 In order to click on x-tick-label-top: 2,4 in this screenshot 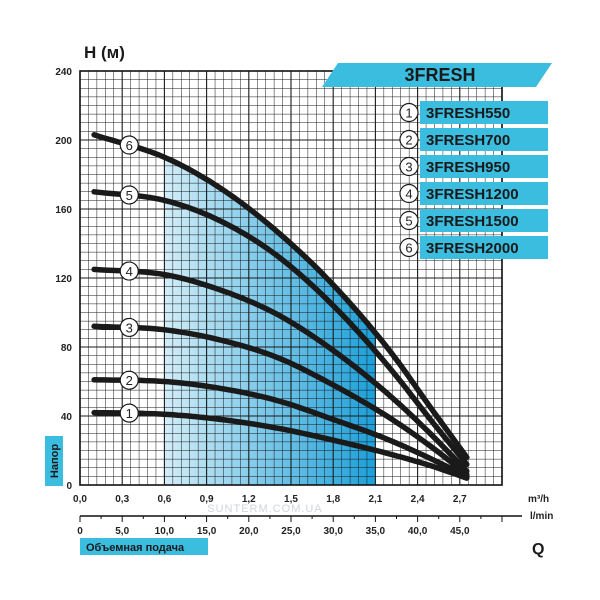, I will do `click(418, 499)`.